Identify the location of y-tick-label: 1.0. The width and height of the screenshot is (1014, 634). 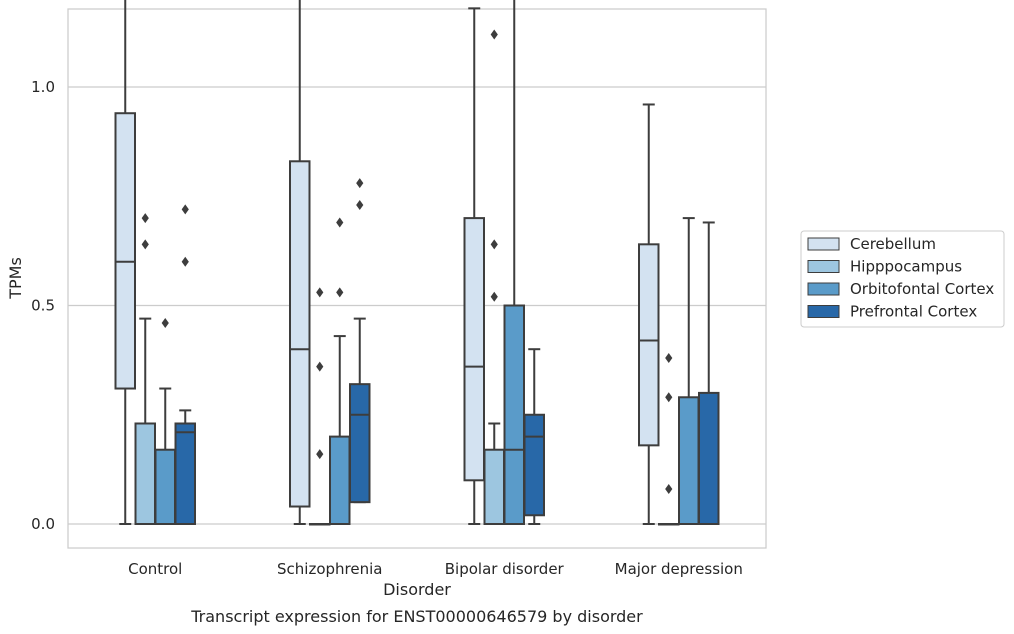
(43, 87).